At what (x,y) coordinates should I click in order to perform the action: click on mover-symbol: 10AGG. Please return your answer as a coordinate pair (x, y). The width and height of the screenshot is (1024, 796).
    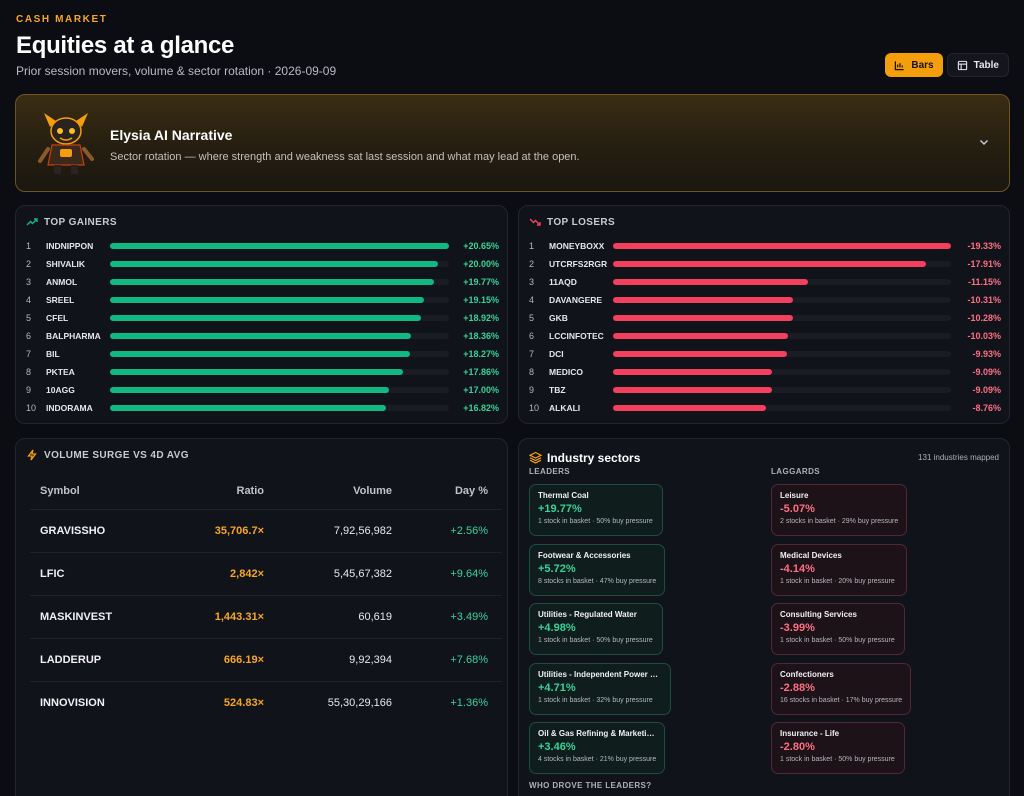
    Looking at the image, I should click on (60, 390).